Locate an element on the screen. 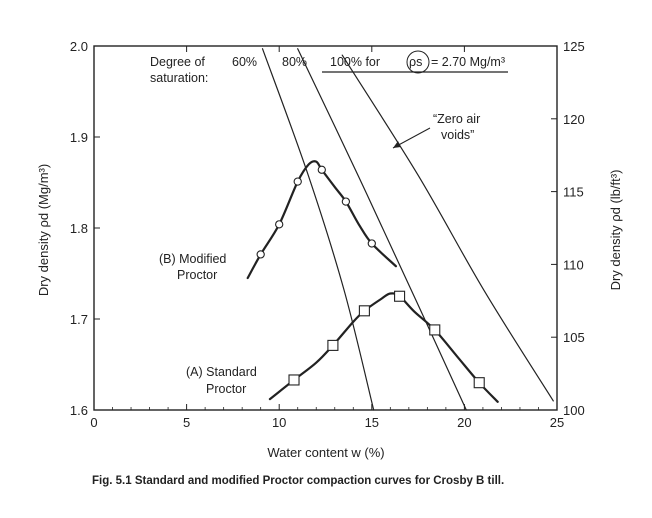  modified-proctor-label-line1: (B) Modified is located at coordinates (192, 259).